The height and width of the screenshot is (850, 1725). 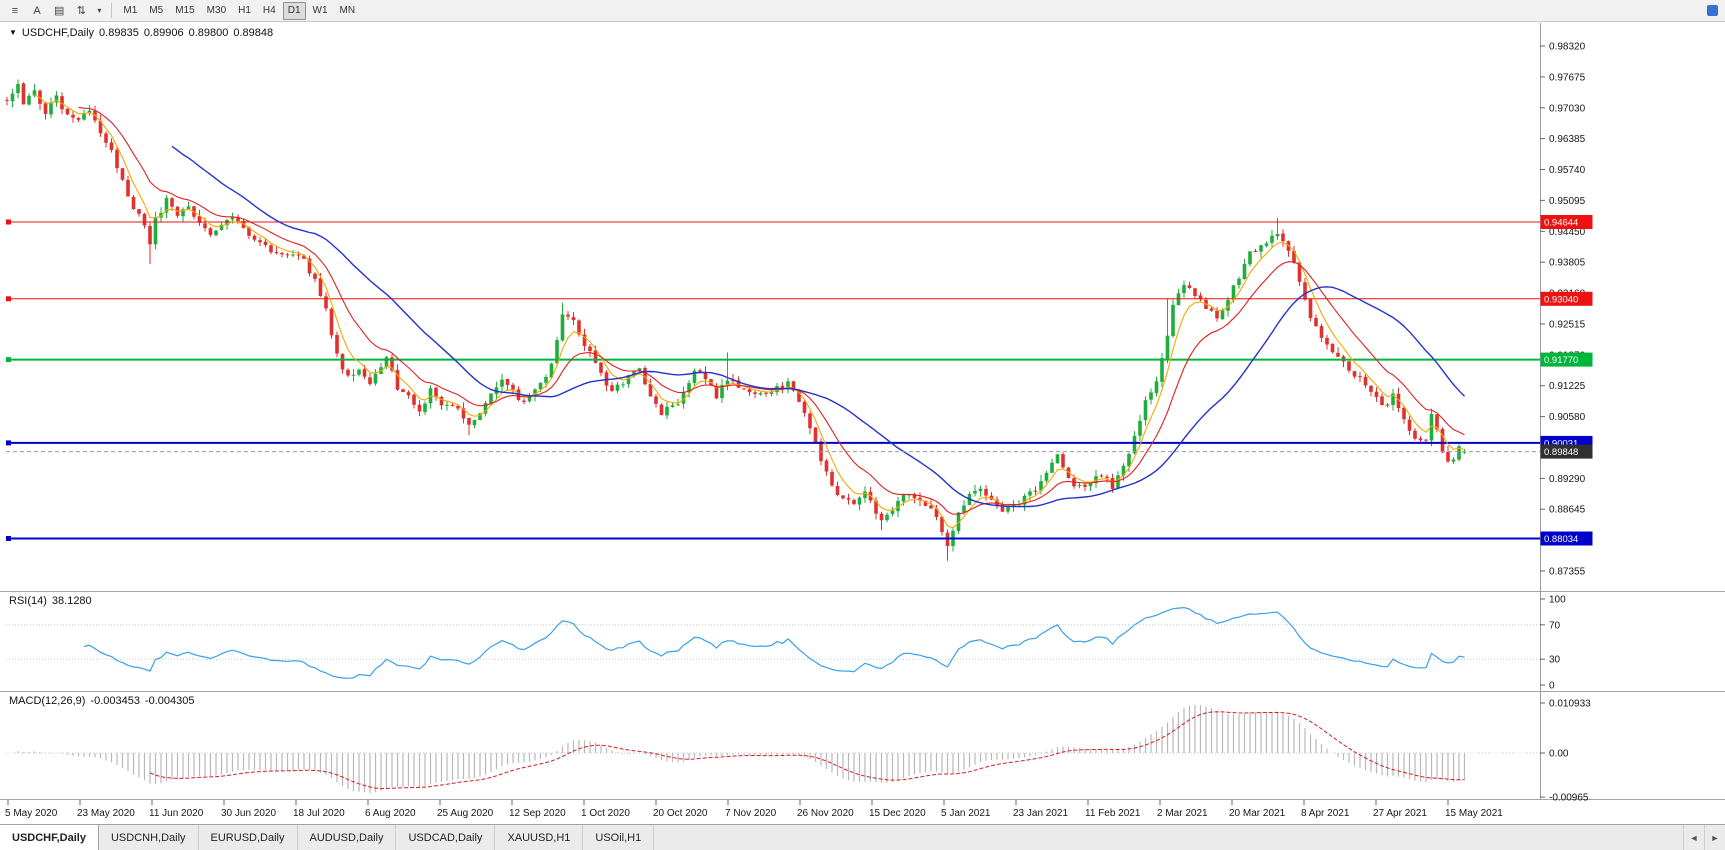 I want to click on tab-usdcad-daily: USDCAD,Daily, so click(x=446, y=837).